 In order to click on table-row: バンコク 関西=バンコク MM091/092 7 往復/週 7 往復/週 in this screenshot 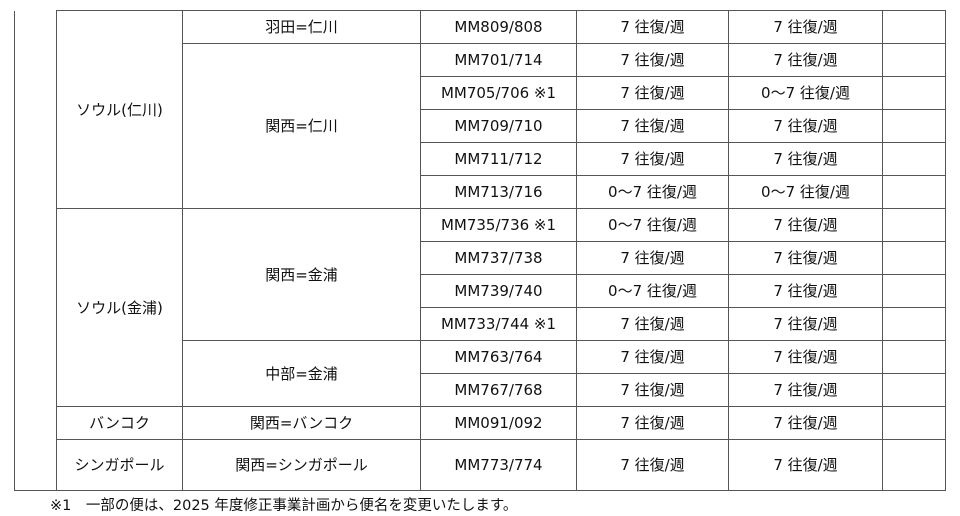, I will do `click(480, 423)`.